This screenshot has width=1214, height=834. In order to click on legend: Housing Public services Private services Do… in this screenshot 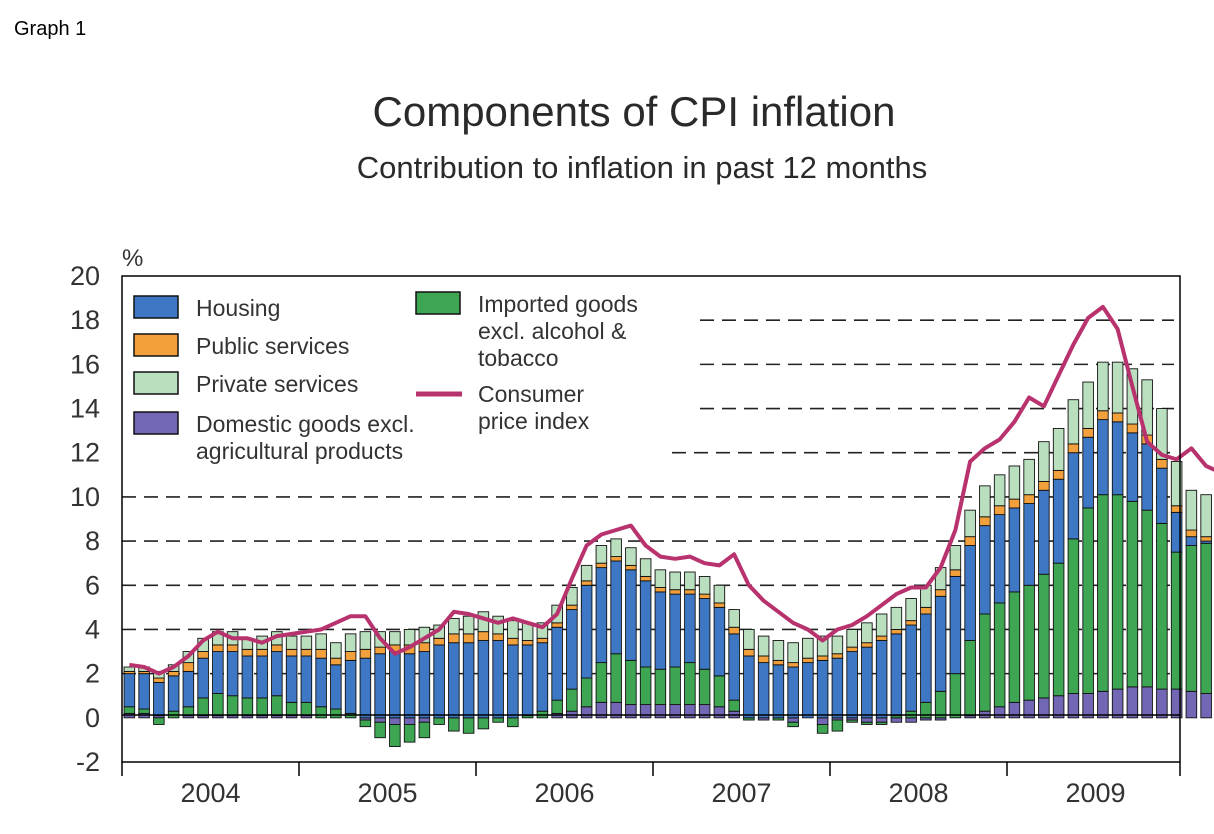, I will do `click(396, 374)`.